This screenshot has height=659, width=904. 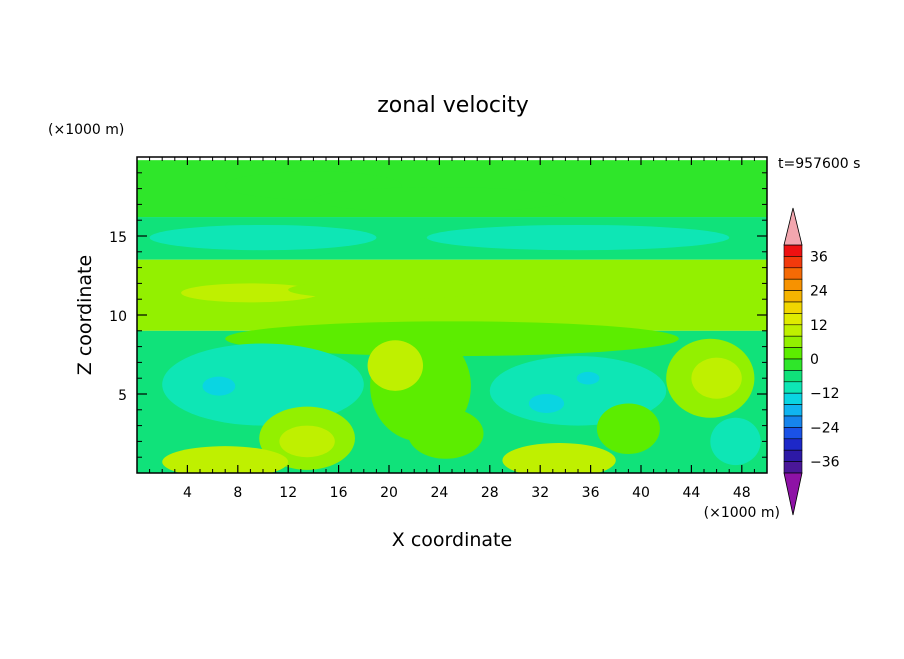 I want to click on x-tick-label: 20, so click(x=389, y=493).